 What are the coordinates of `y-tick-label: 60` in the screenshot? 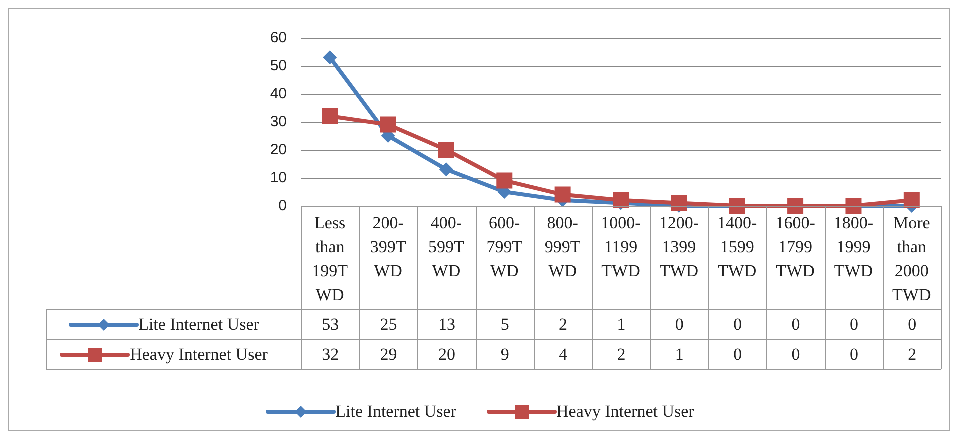 It's located at (278, 38).